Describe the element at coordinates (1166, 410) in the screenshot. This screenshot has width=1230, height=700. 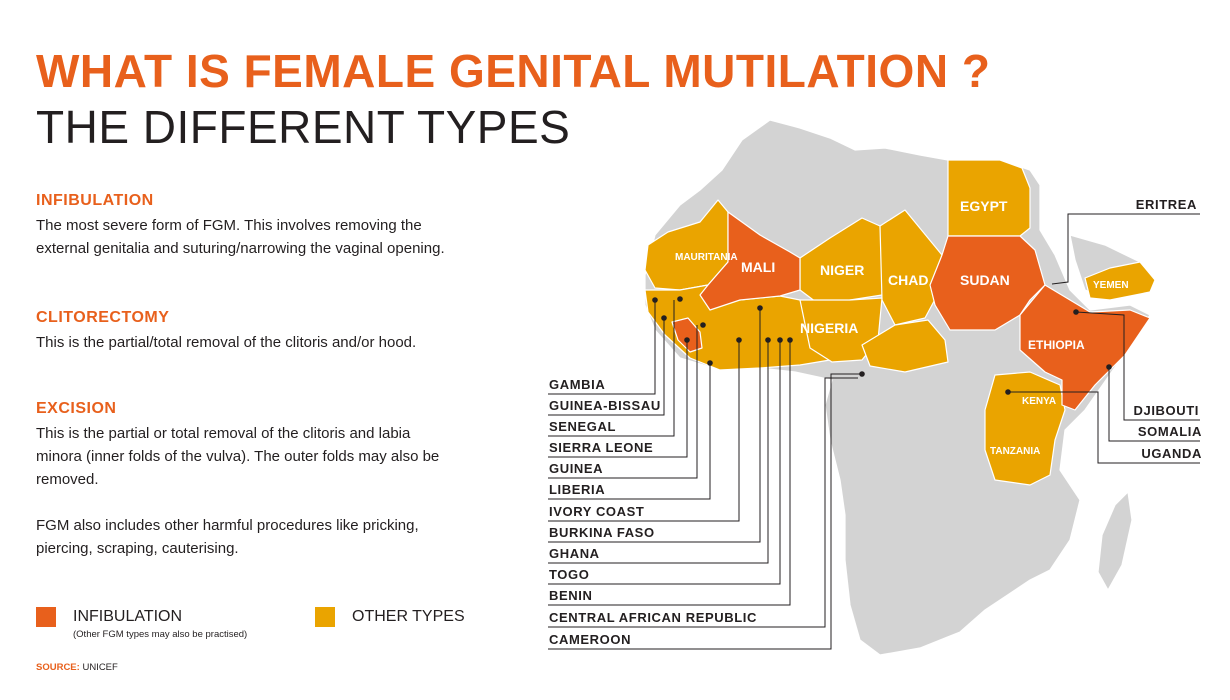
I see `right-label-djibouti: DJIBOUTI` at that location.